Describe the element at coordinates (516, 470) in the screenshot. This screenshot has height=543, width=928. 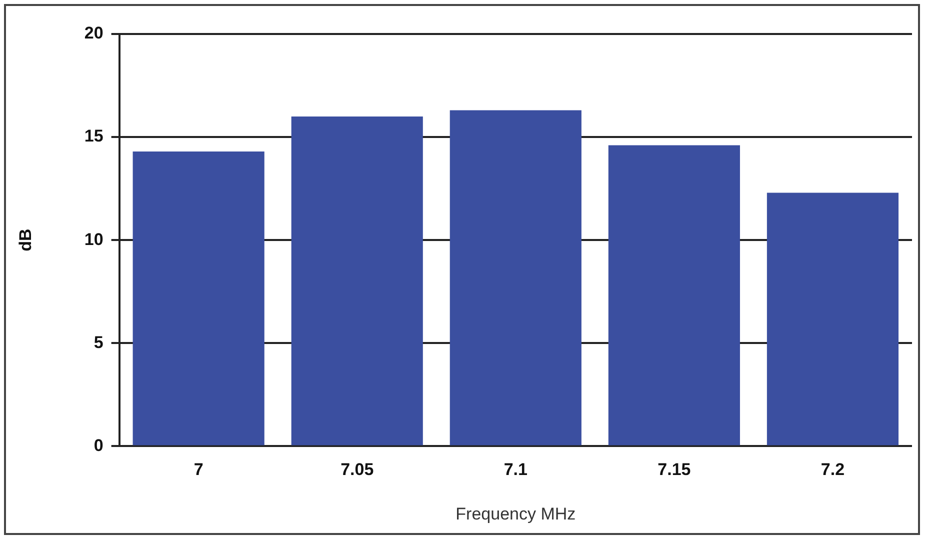
I see `x-tick-label: 7.1` at that location.